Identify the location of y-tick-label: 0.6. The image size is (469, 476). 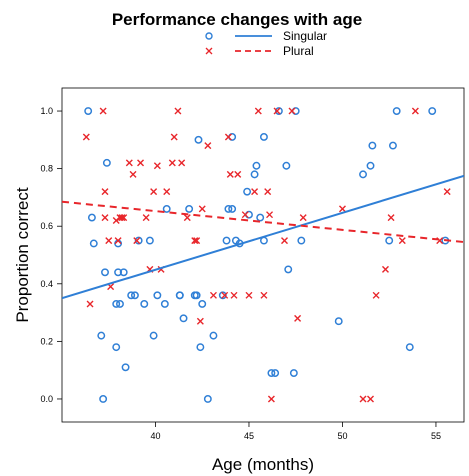
(46, 226).